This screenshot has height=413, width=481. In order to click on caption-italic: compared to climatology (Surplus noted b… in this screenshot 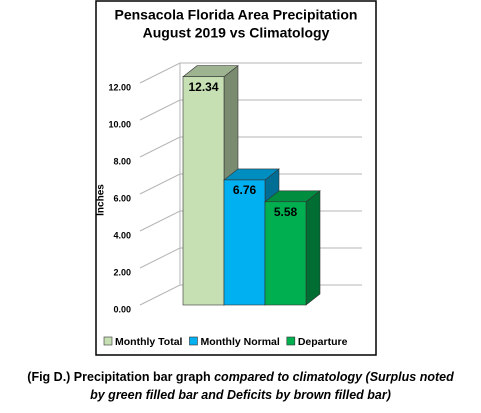, I will do `click(272, 386)`.